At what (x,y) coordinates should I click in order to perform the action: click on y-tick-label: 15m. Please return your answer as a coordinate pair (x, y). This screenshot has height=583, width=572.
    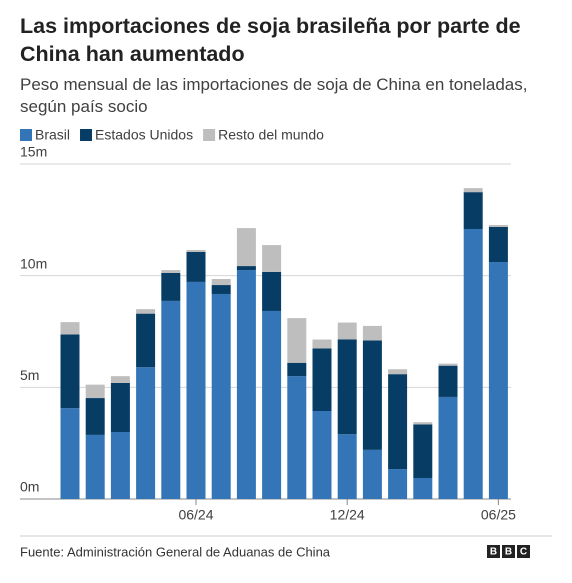
    Looking at the image, I should click on (33, 152).